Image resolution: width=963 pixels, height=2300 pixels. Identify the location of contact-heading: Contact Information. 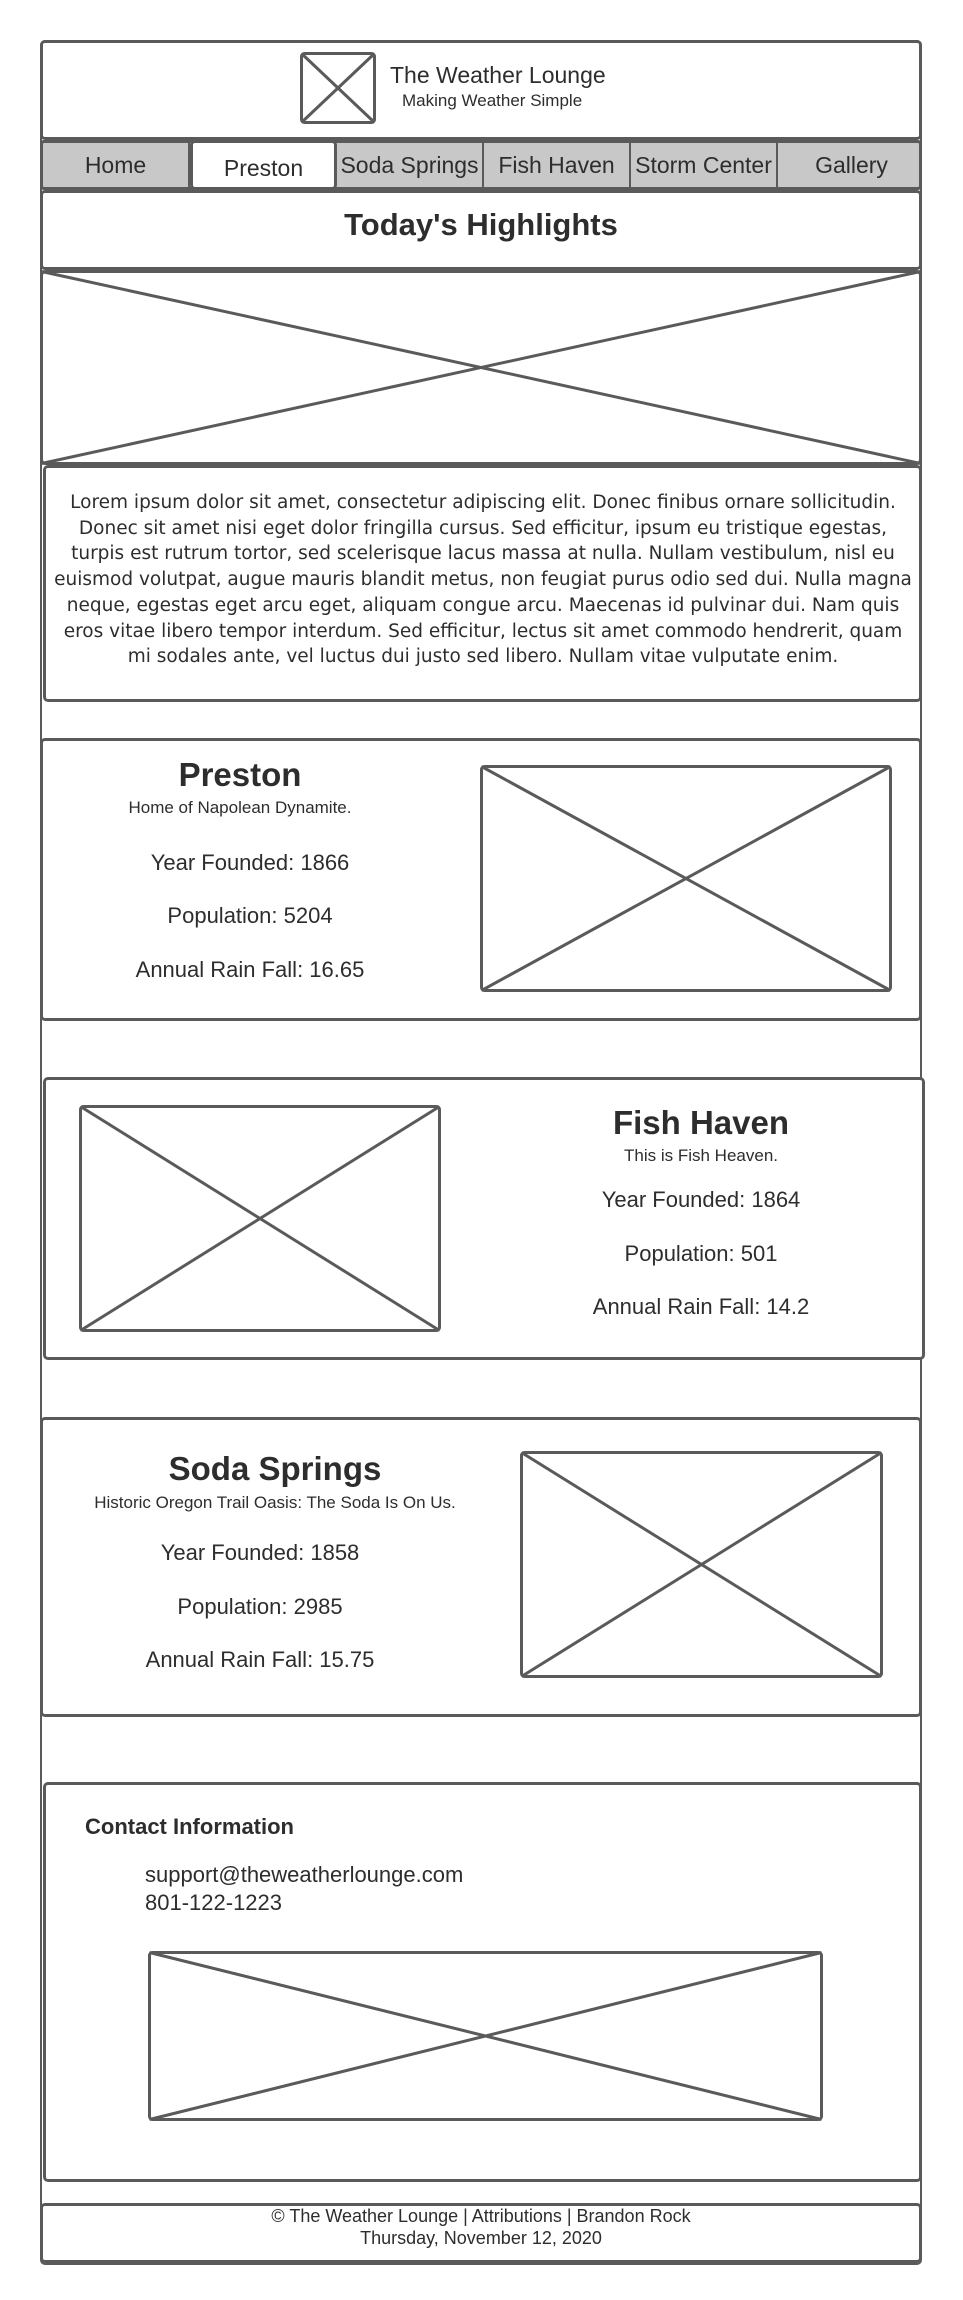
(189, 1826).